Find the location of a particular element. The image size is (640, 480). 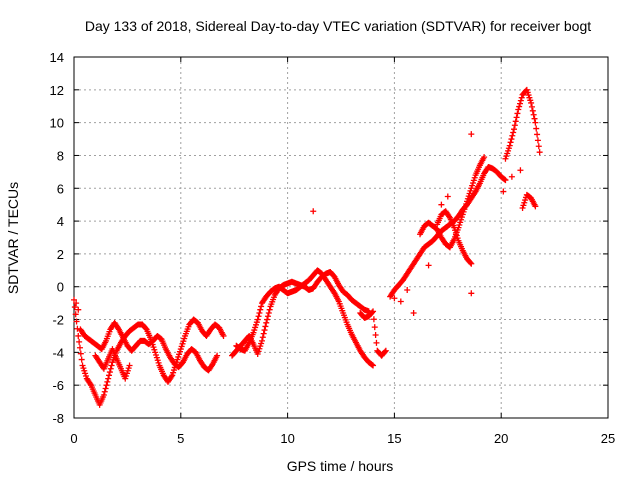

x-tick-label: 25 is located at coordinates (608, 438).